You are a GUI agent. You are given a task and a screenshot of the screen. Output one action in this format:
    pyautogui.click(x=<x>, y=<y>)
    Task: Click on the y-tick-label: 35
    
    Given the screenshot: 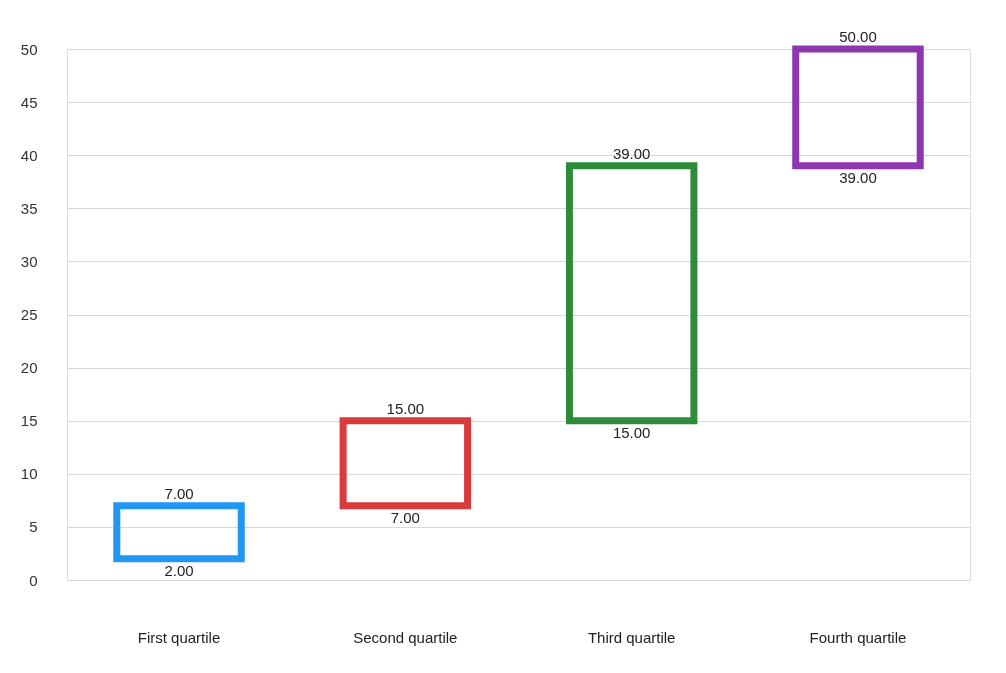 What is the action you would take?
    pyautogui.click(x=29, y=208)
    